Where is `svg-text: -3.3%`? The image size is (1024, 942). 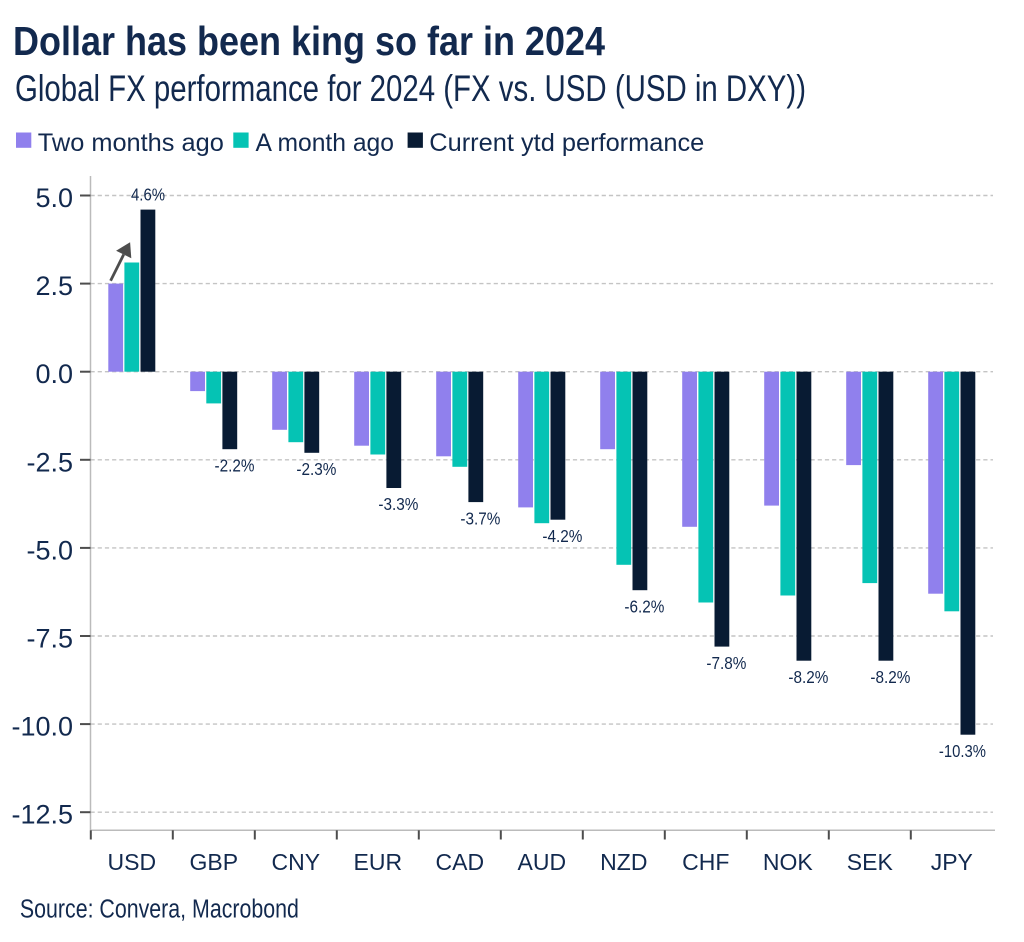 svg-text: -3.3% is located at coordinates (398, 504).